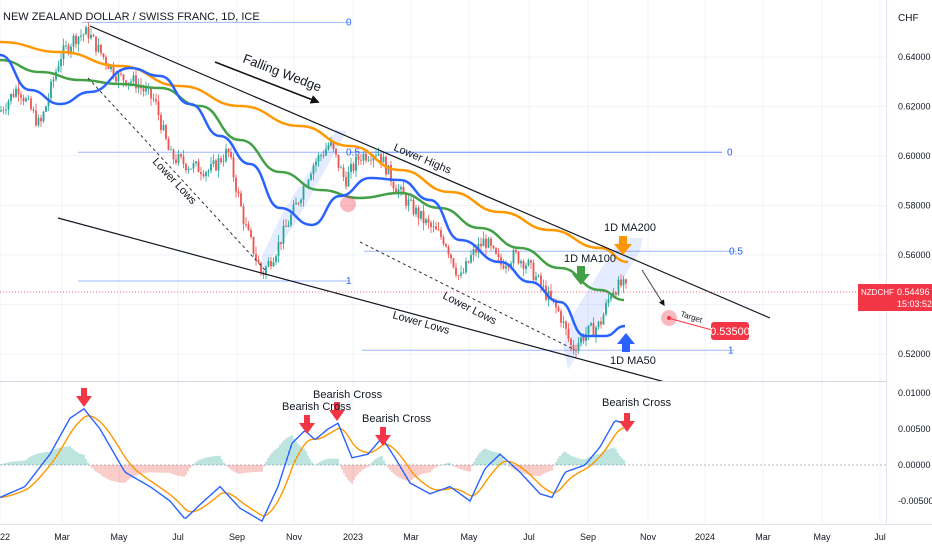 This screenshot has height=550, width=932. I want to click on price-tick-label: 0.62000, so click(914, 107).